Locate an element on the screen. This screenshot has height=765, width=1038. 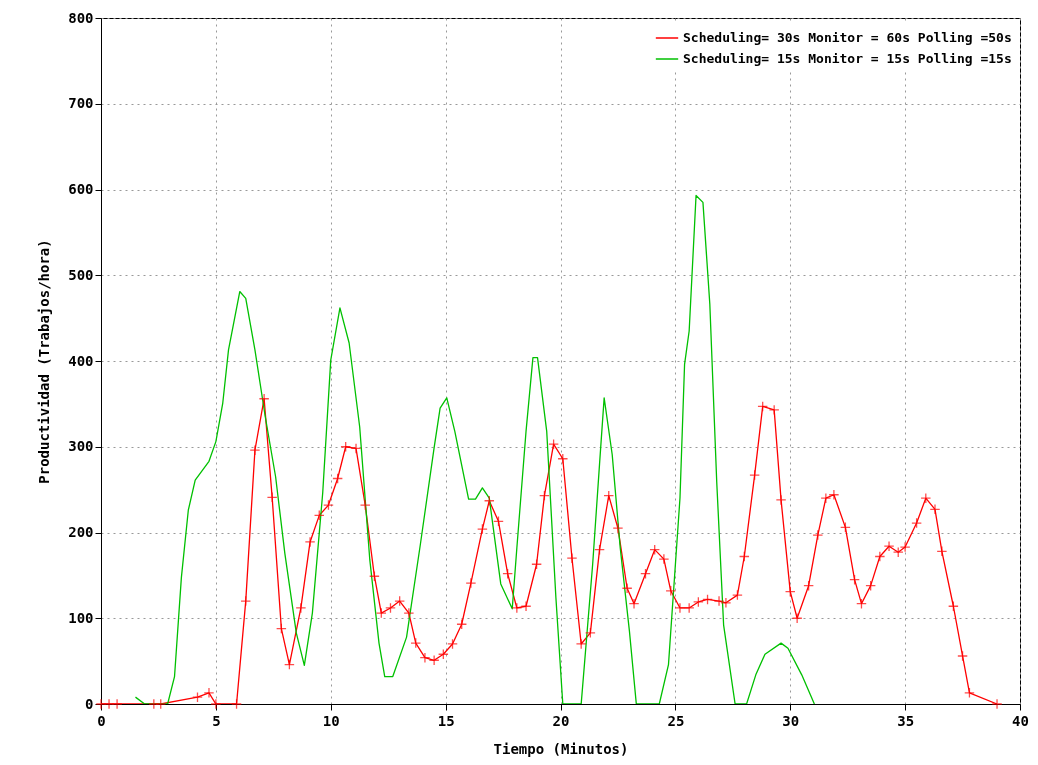
y-axis-title: Productividad (Trabajos/hora) is located at coordinates (44, 361).